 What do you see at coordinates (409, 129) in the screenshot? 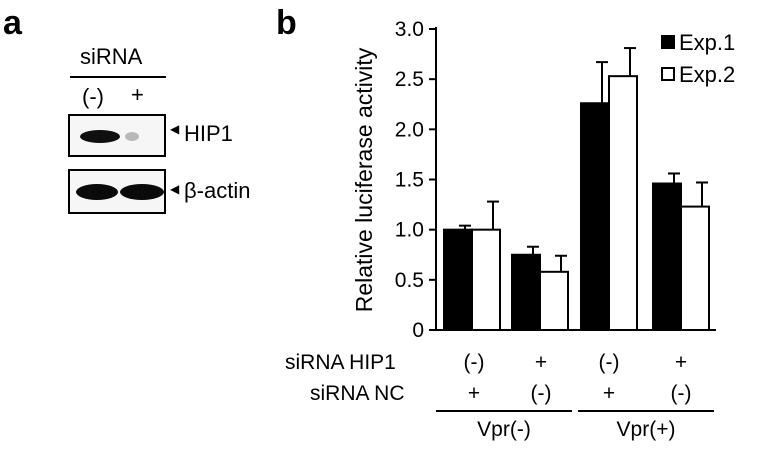
I see `y-tick-label: 2.0` at bounding box center [409, 129].